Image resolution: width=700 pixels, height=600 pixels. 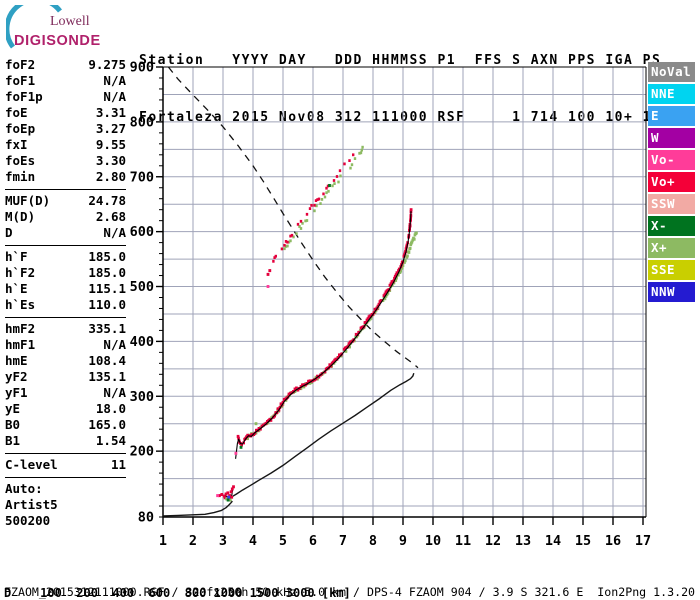 I want to click on x-tick-label-13: 13, so click(x=523, y=541).